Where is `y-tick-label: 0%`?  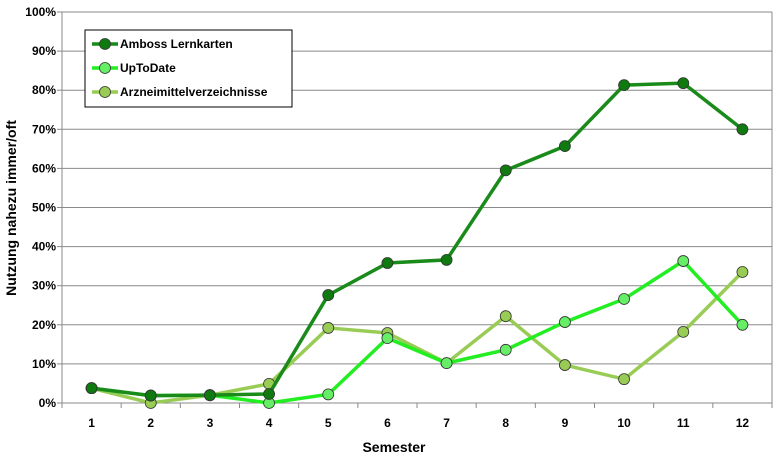 y-tick-label: 0% is located at coordinates (48, 403).